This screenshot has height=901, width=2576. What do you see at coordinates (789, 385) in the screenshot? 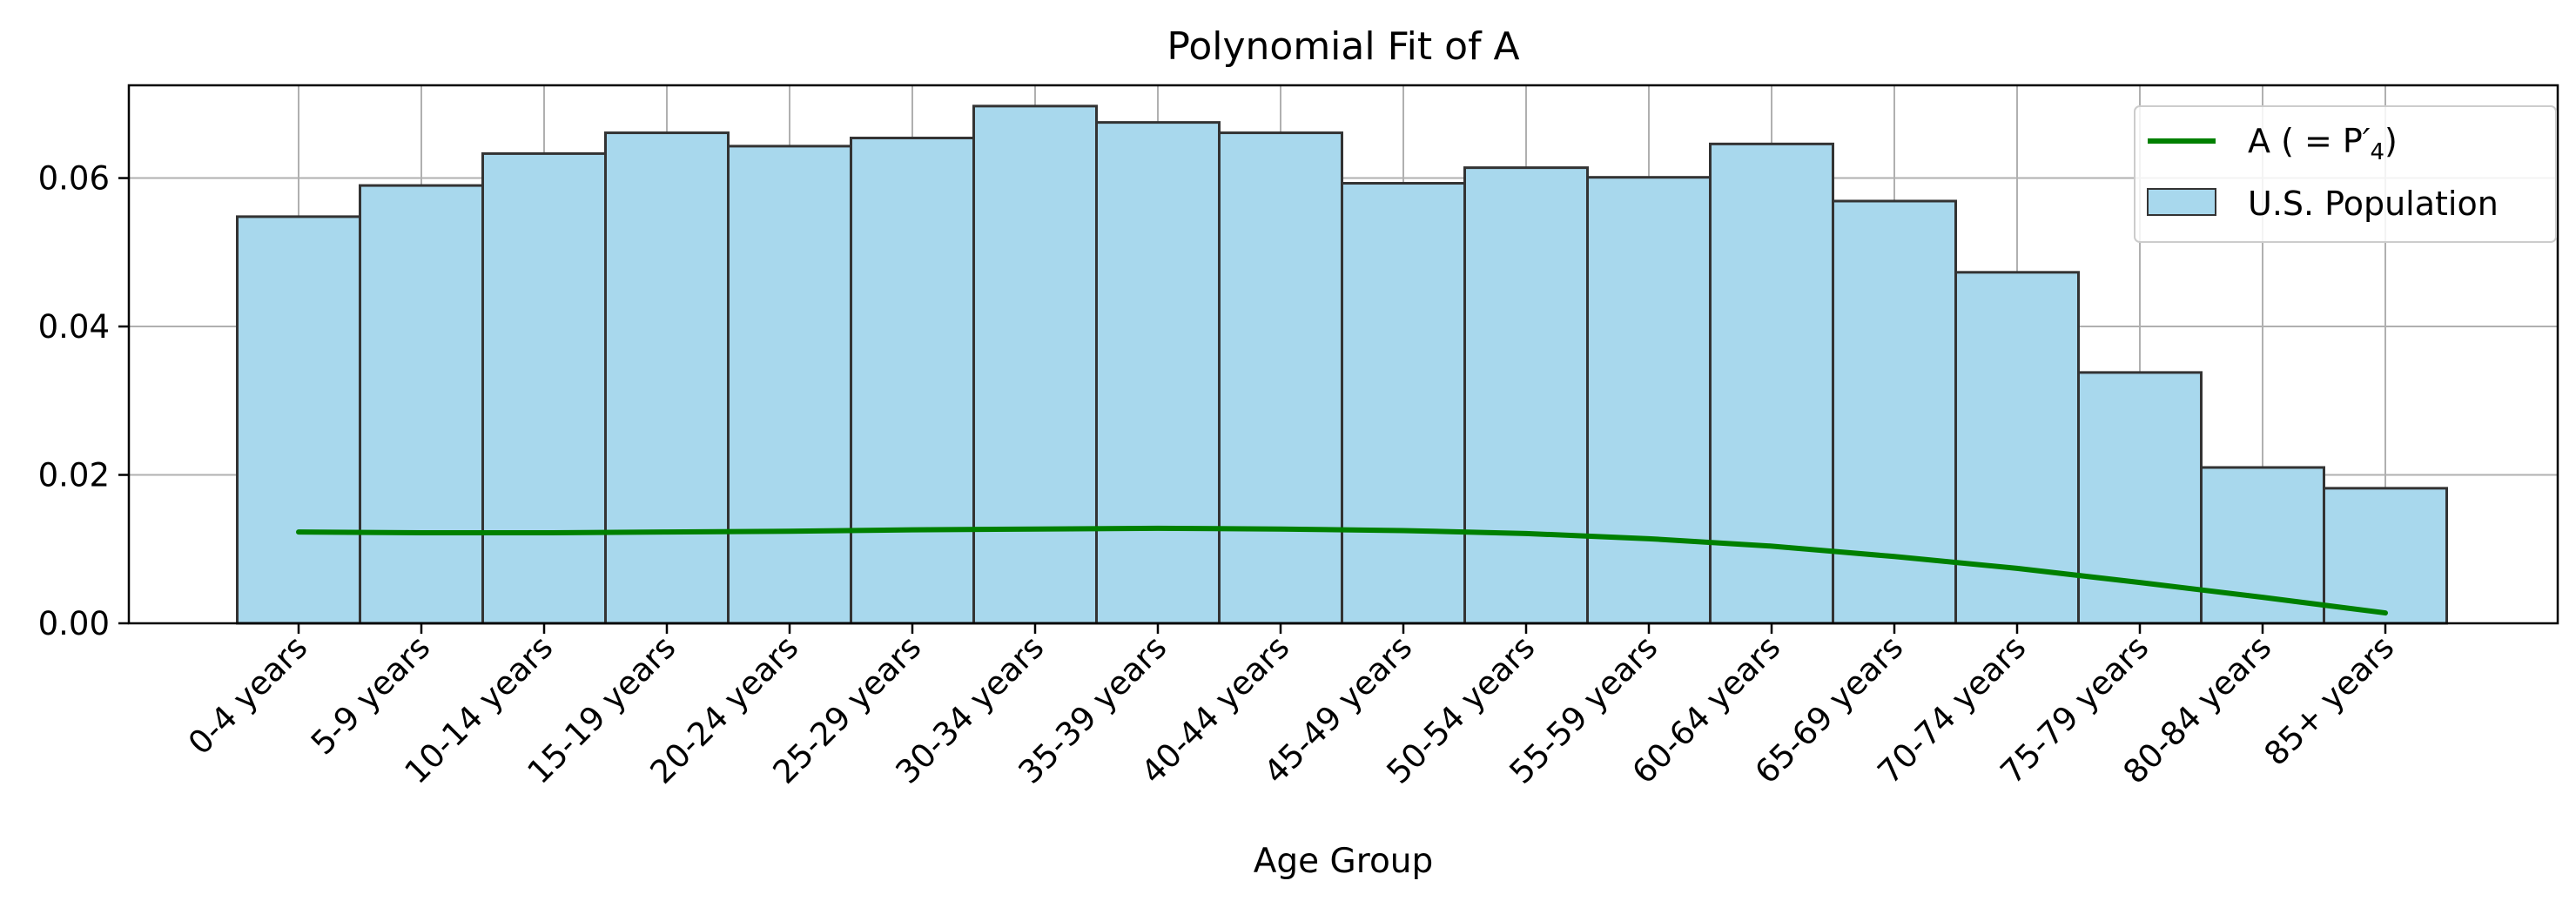
I see `bar-20-24-years` at bounding box center [789, 385].